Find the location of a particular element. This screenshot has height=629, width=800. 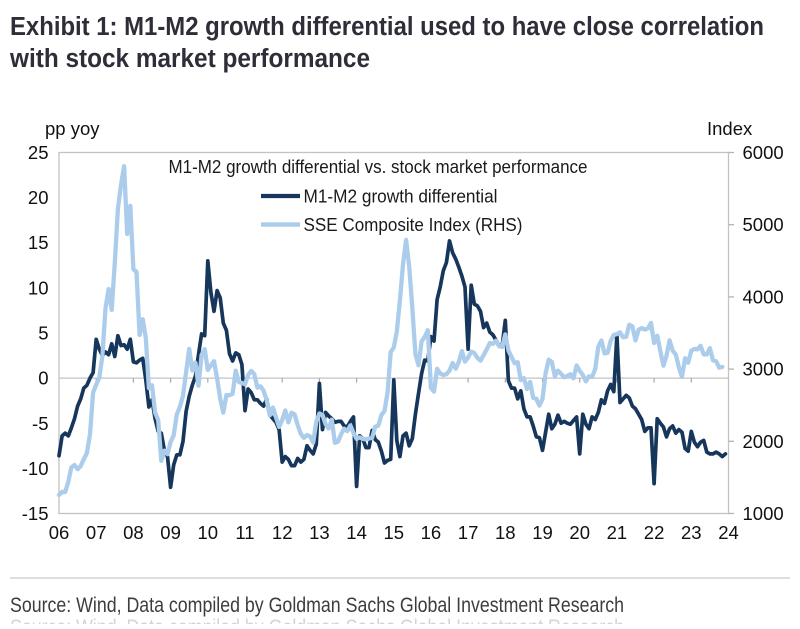

svg-text: 17 is located at coordinates (468, 532).